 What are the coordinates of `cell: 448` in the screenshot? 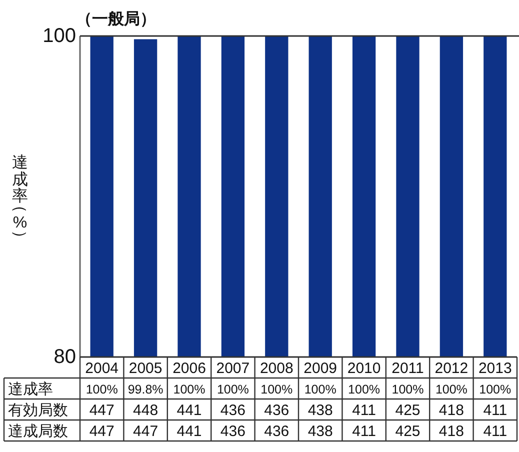 It's located at (145, 410).